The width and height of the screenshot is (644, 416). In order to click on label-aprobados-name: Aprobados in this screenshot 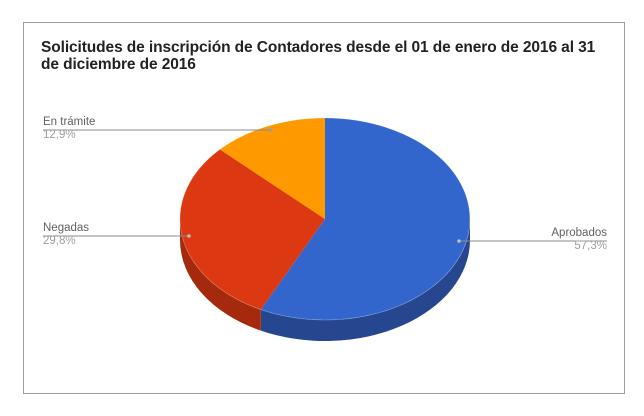, I will do `click(579, 233)`.